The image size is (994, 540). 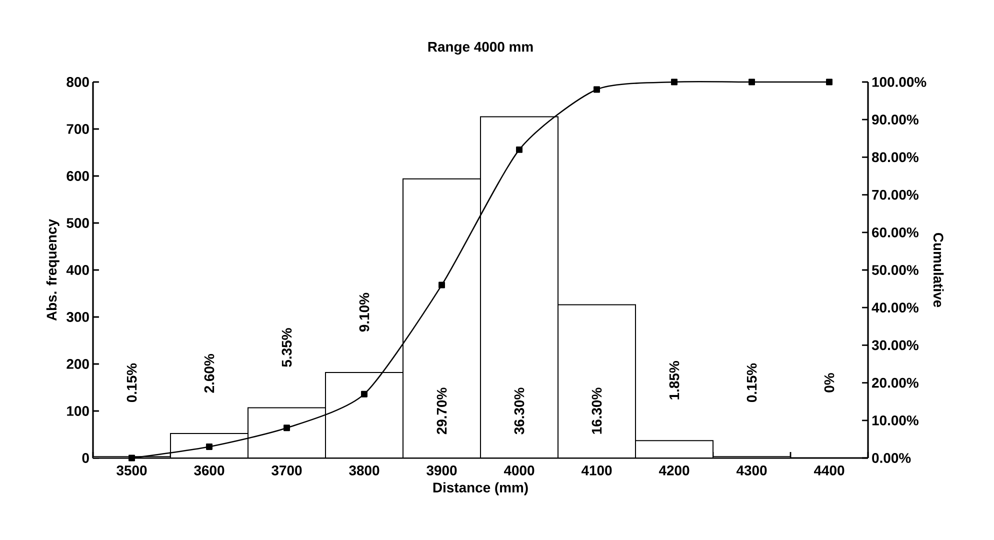 What do you see at coordinates (895, 232) in the screenshot?
I see `y2-tick-label: 60.00%` at bounding box center [895, 232].